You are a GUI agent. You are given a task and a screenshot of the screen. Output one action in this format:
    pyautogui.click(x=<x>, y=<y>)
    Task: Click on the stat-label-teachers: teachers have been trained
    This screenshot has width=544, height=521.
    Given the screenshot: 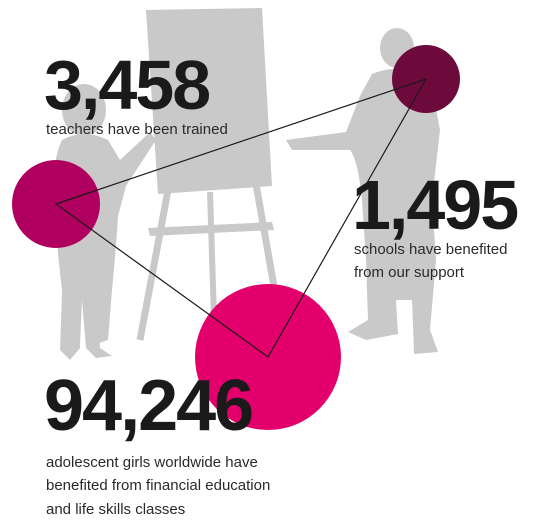 What is the action you would take?
    pyautogui.click(x=137, y=129)
    